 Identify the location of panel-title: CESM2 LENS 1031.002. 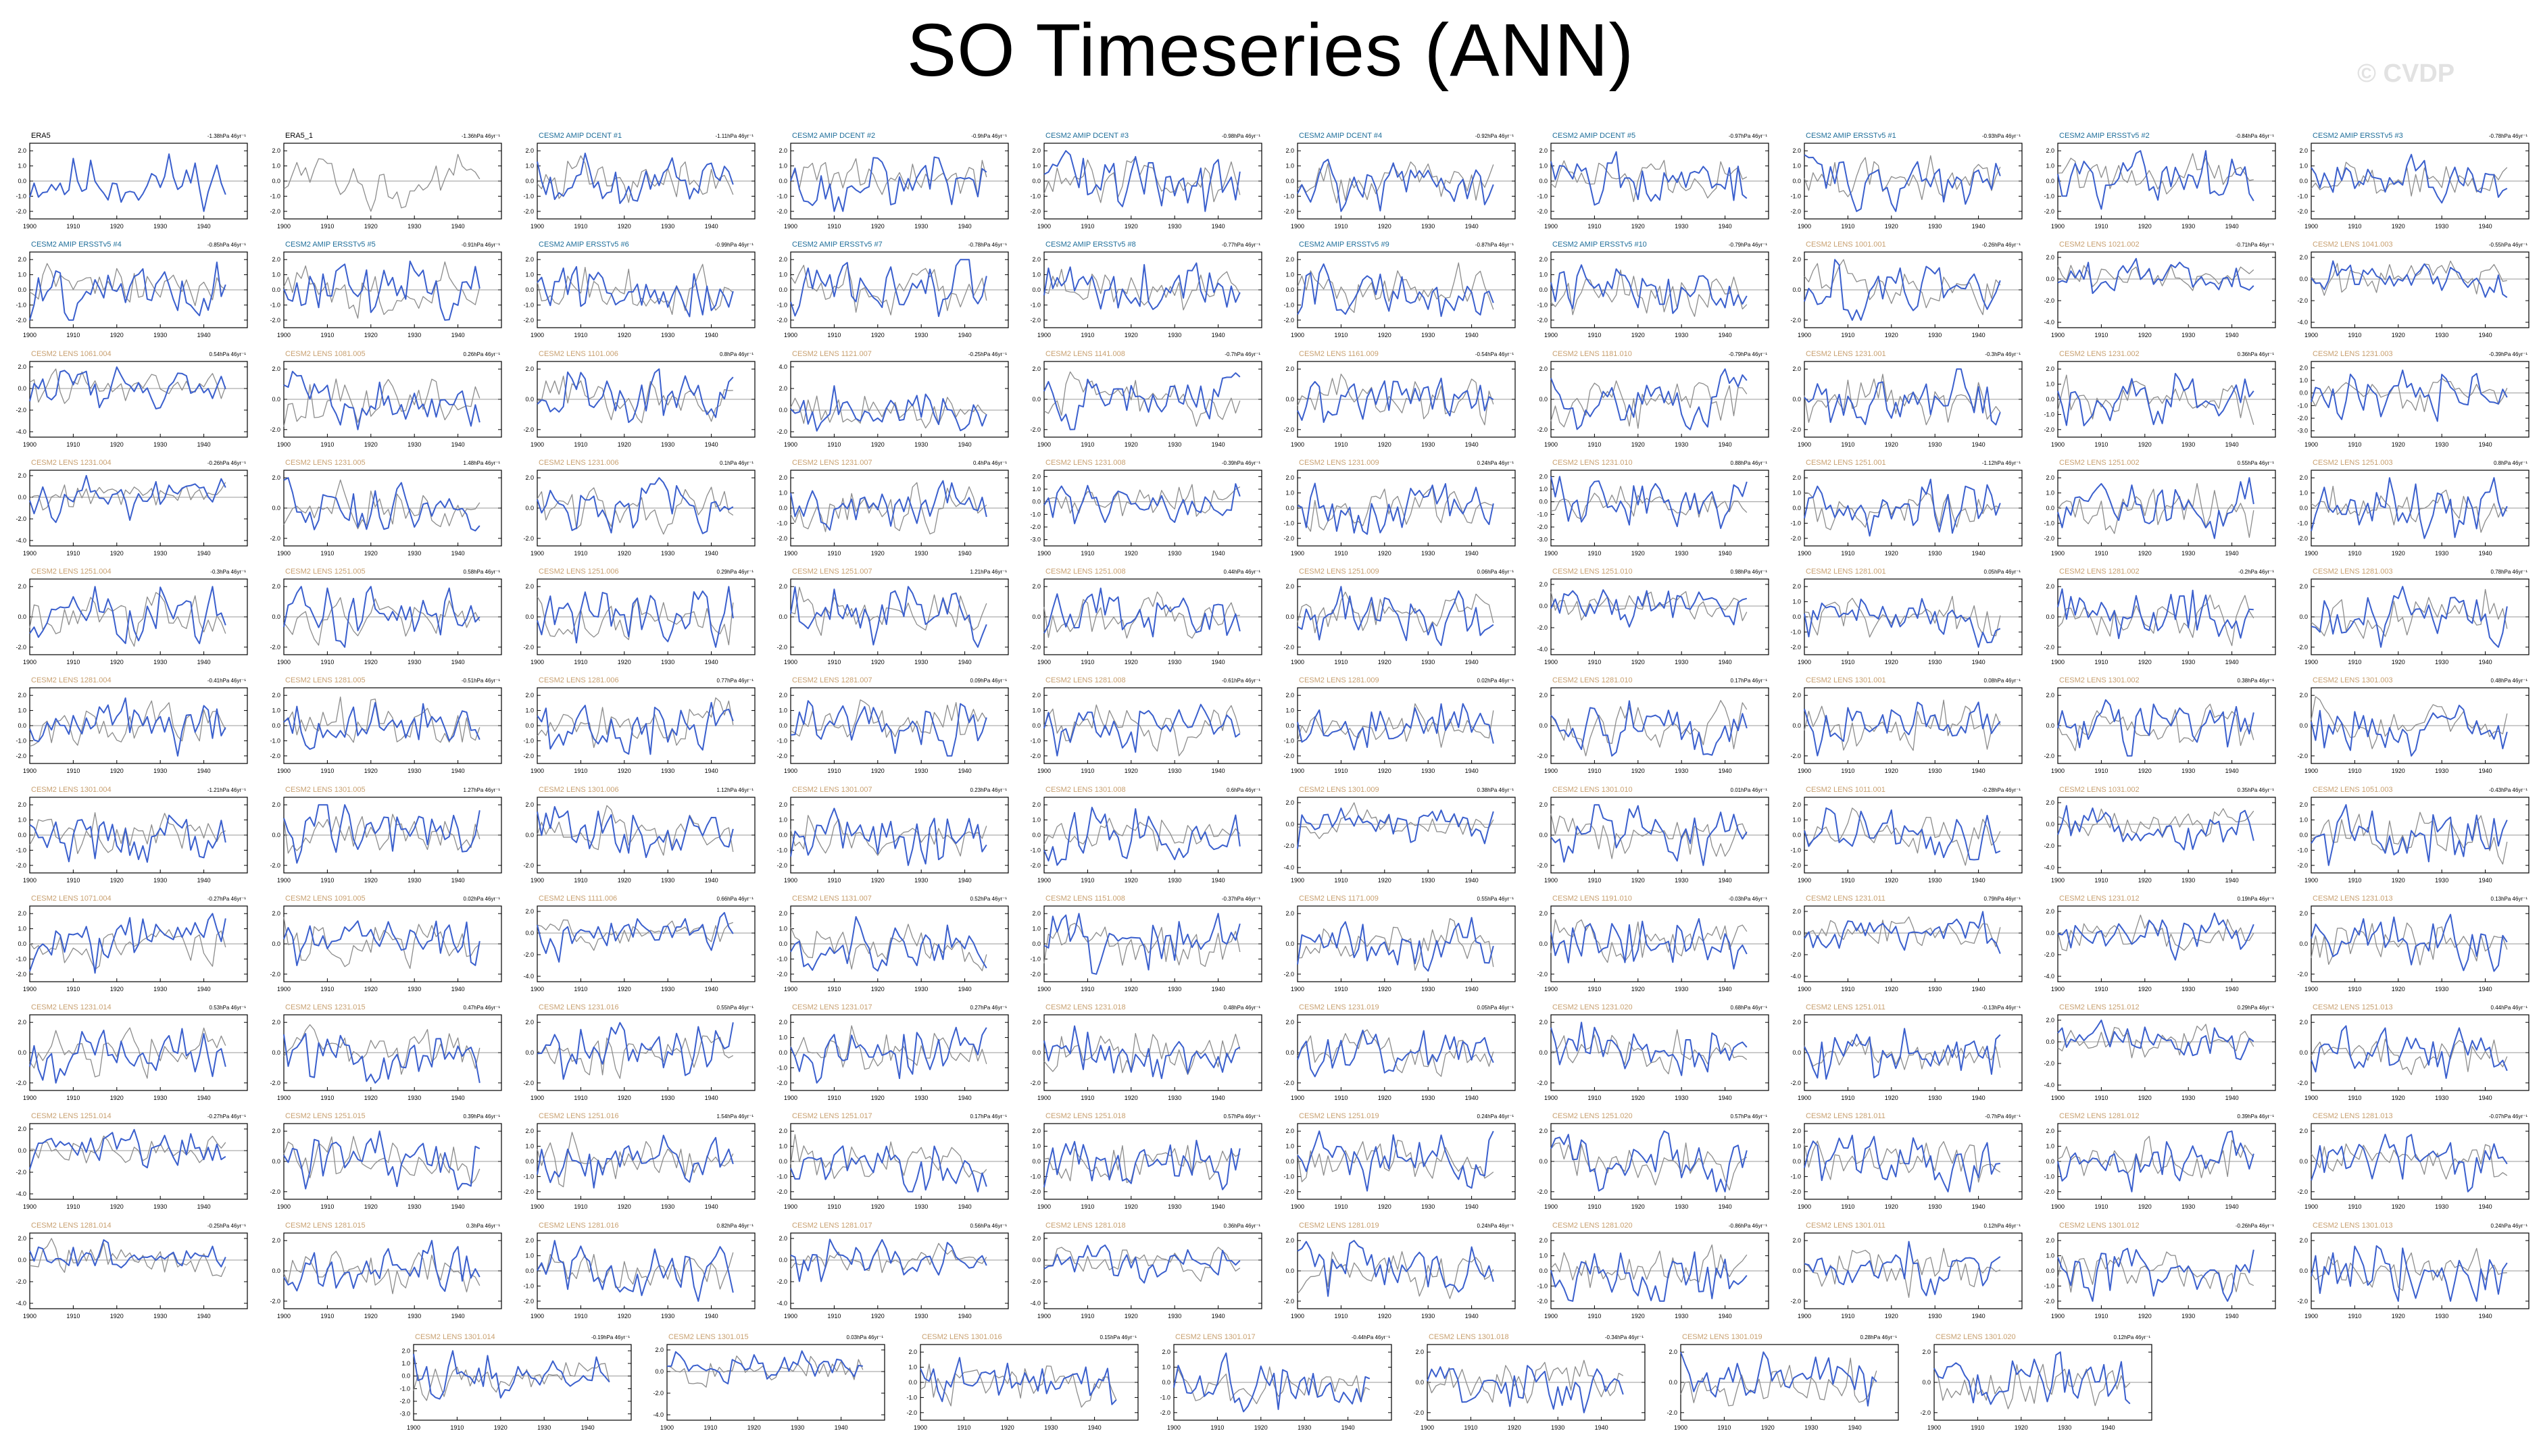
(2099, 790).